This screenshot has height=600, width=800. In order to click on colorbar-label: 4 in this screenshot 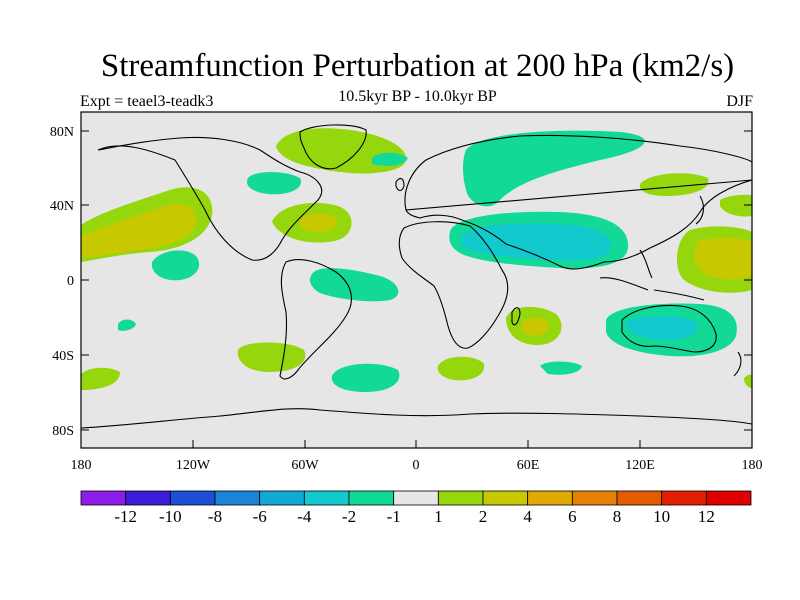, I will do `click(527, 516)`.